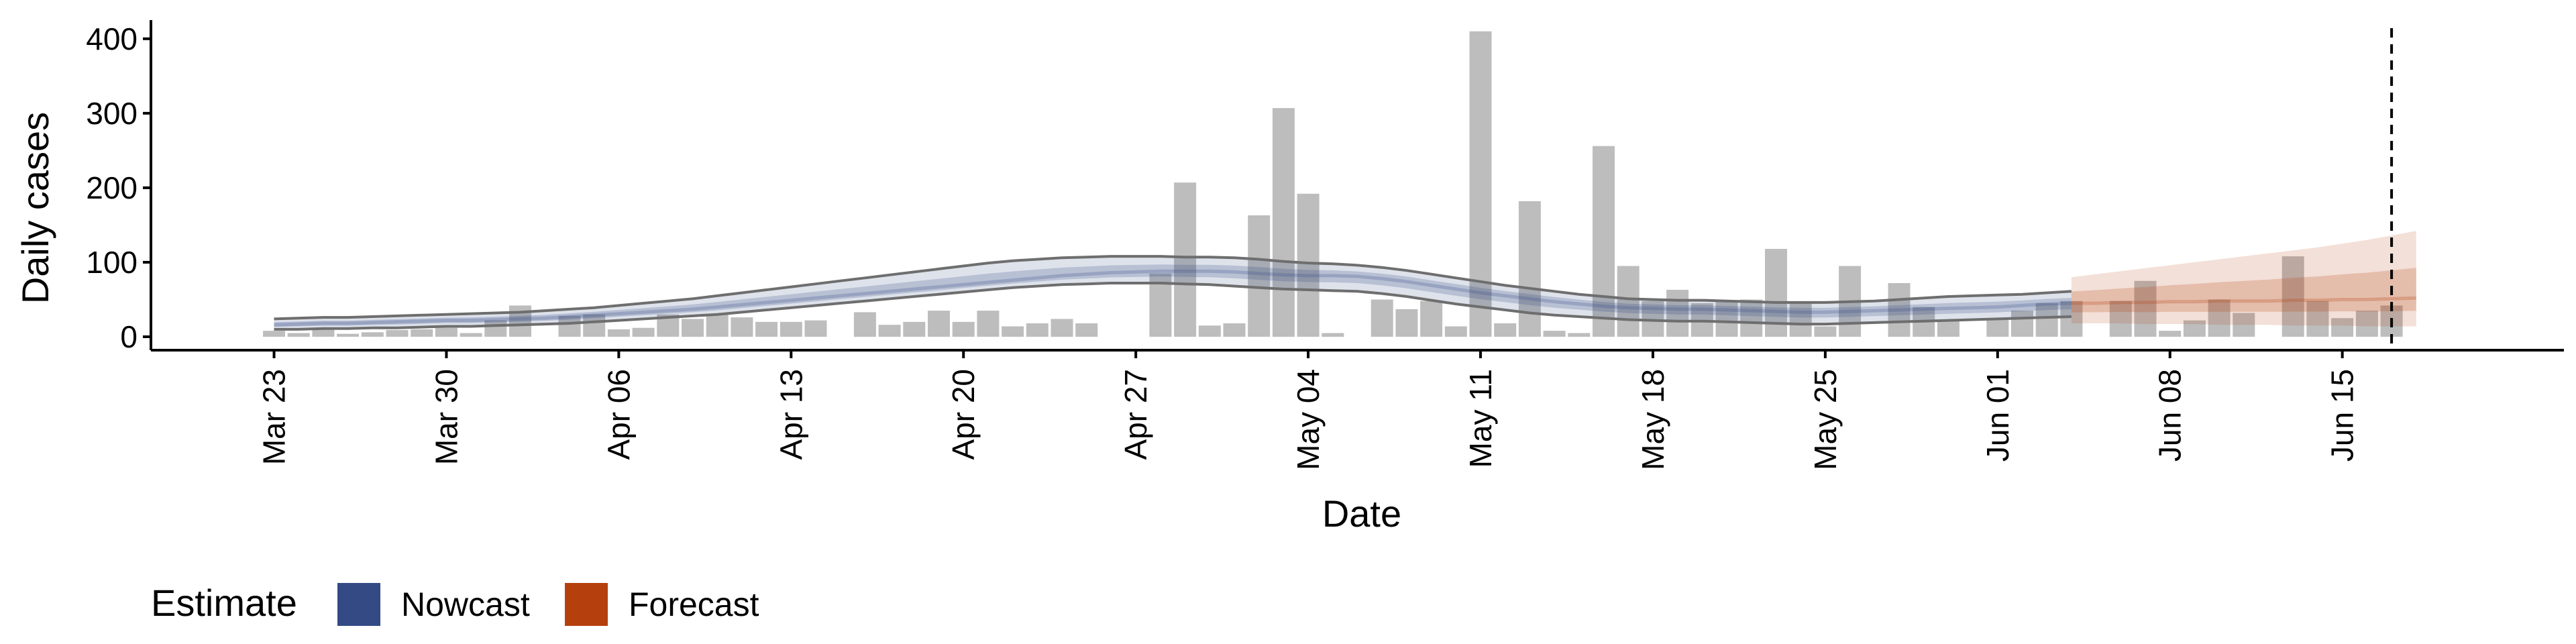 This screenshot has width=2576, height=644. What do you see at coordinates (586, 604) in the screenshot?
I see `legend-swatch-forecast` at bounding box center [586, 604].